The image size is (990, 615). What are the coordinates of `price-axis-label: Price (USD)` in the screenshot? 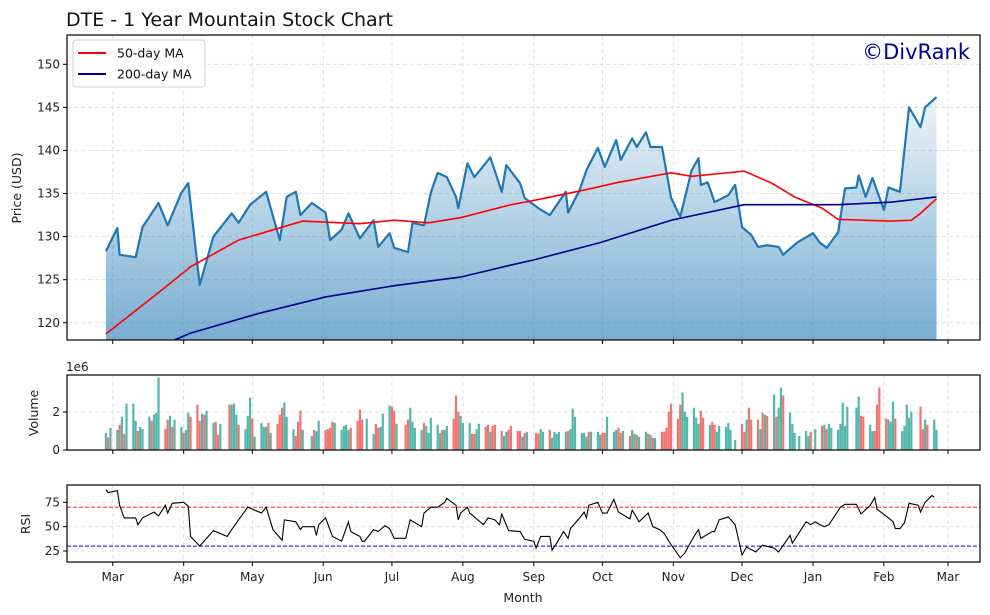 It's located at (16, 188).